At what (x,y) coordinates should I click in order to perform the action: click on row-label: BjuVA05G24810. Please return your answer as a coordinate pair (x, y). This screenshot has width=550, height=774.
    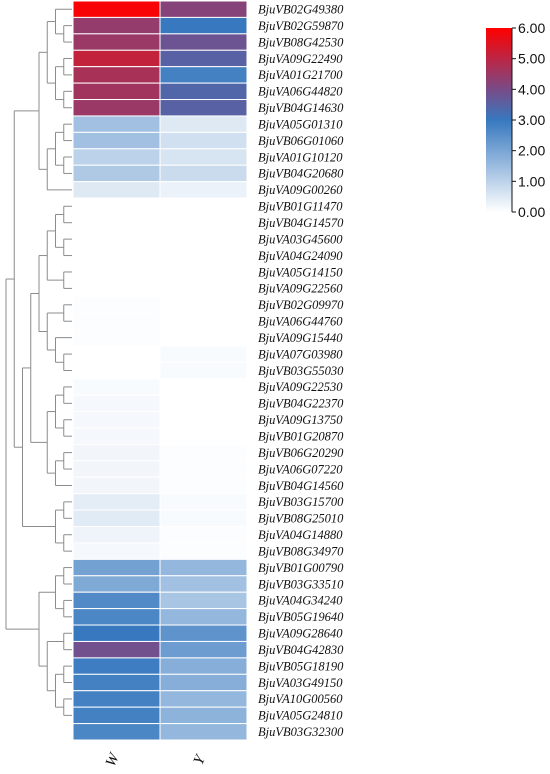
    Looking at the image, I should click on (300, 716).